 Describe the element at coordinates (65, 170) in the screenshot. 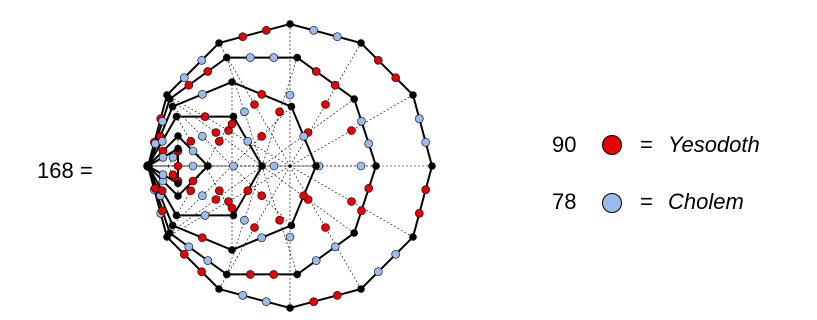

I see `total-equation-label: 168 =` at that location.